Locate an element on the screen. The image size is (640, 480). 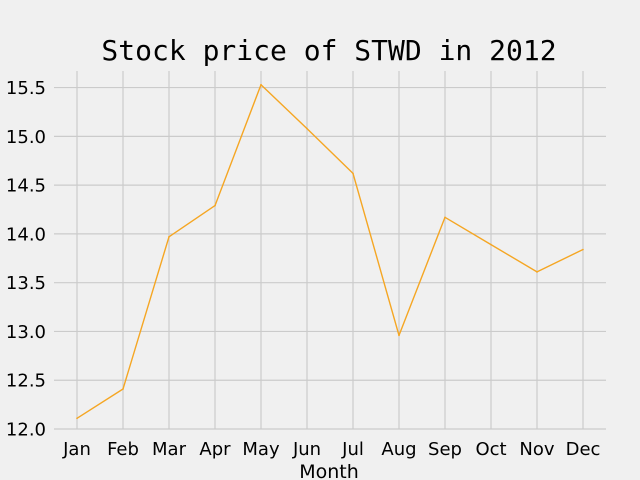
y-tick-labels: 12.0 12.5 13.0 13.5 14.0 14.5 15.0 15.5 is located at coordinates (26, 259).